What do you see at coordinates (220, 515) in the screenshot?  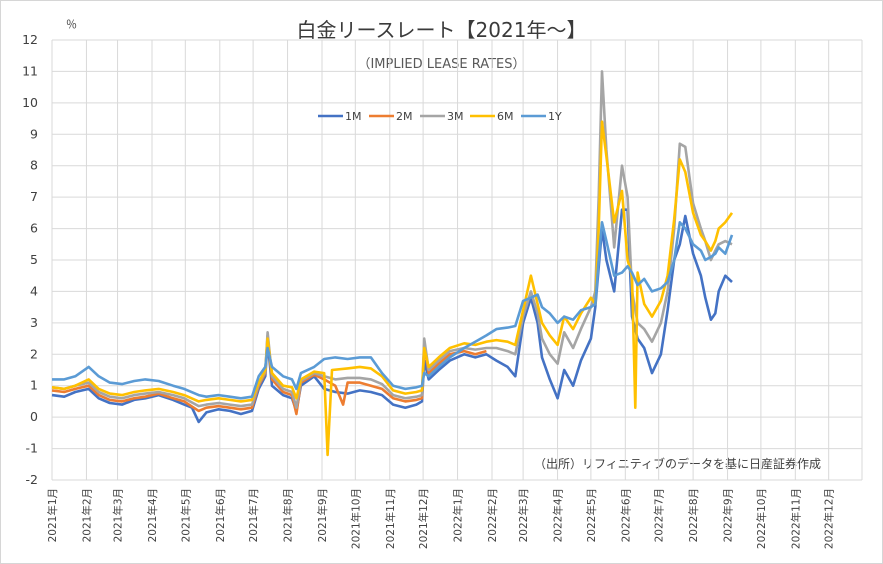 I see `x-tick-label: 2021年6月` at bounding box center [220, 515].